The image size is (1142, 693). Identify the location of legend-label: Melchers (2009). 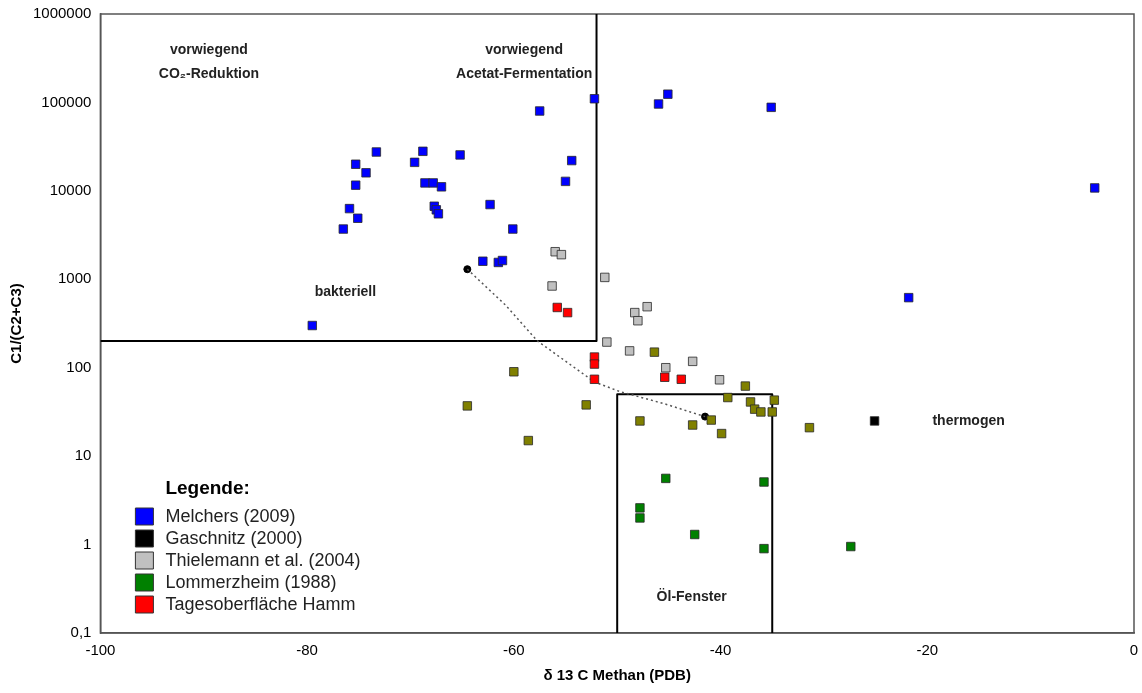
(230, 515).